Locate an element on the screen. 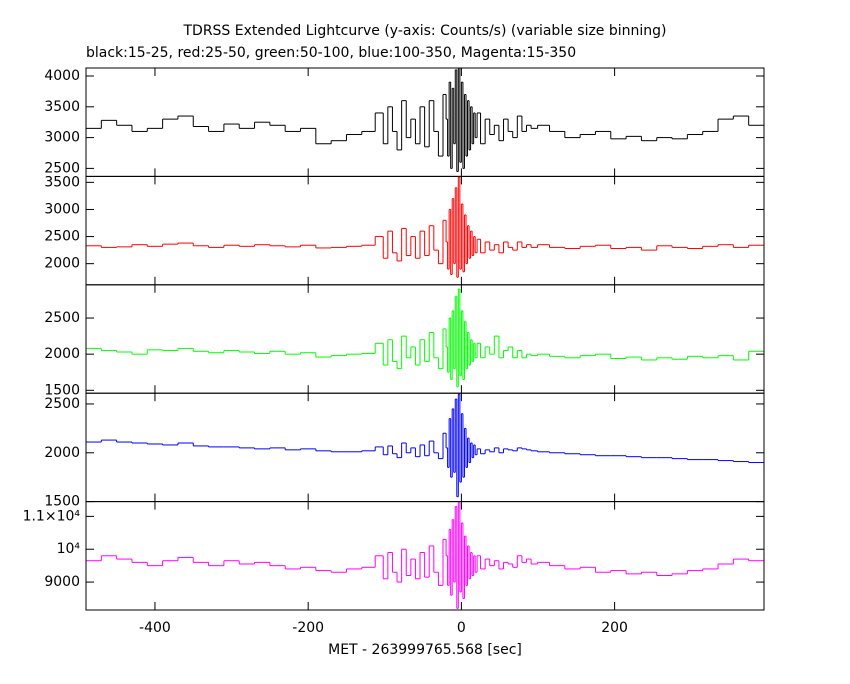 The image size is (850, 684). x-tick-label: -400 is located at coordinates (155, 628).